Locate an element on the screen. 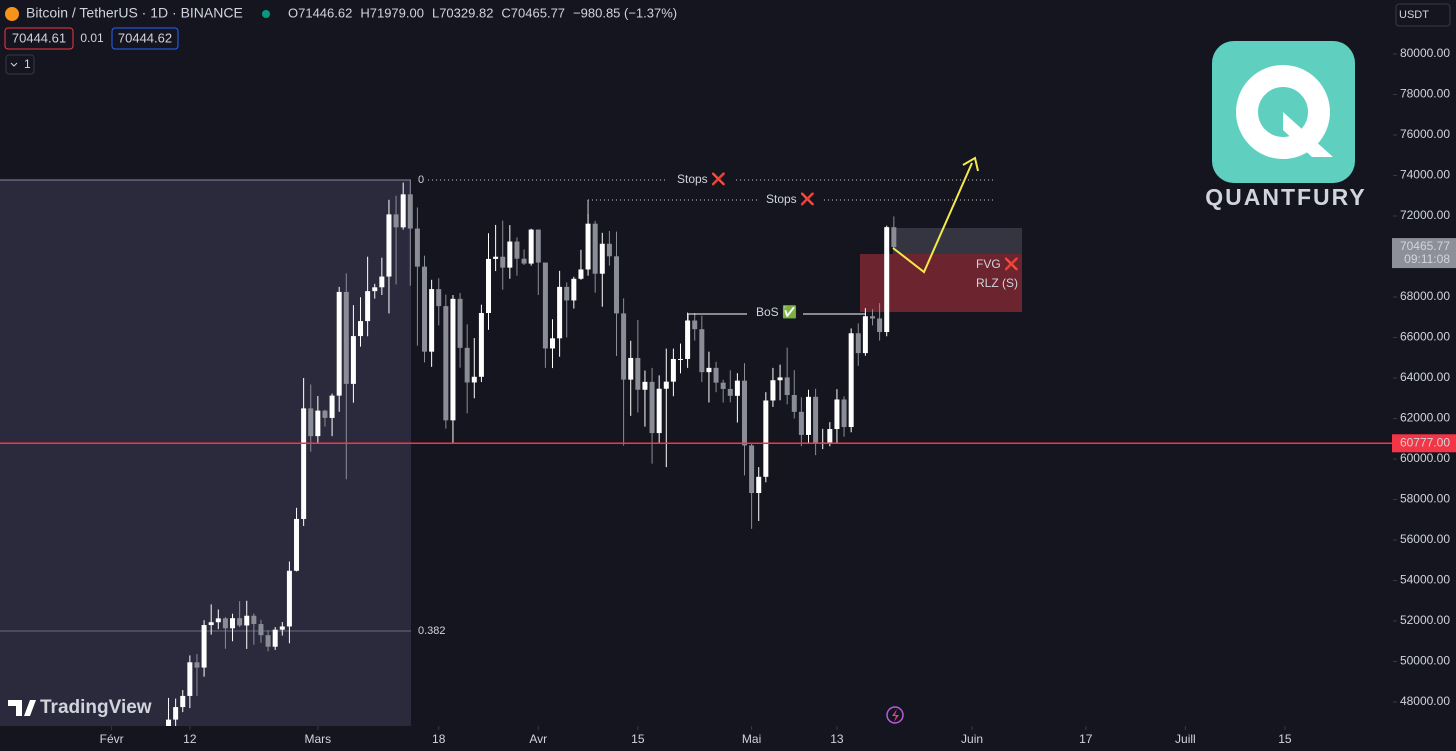 This screenshot has width=1456, height=751. annotation: FVG ❌ is located at coordinates (997, 264).